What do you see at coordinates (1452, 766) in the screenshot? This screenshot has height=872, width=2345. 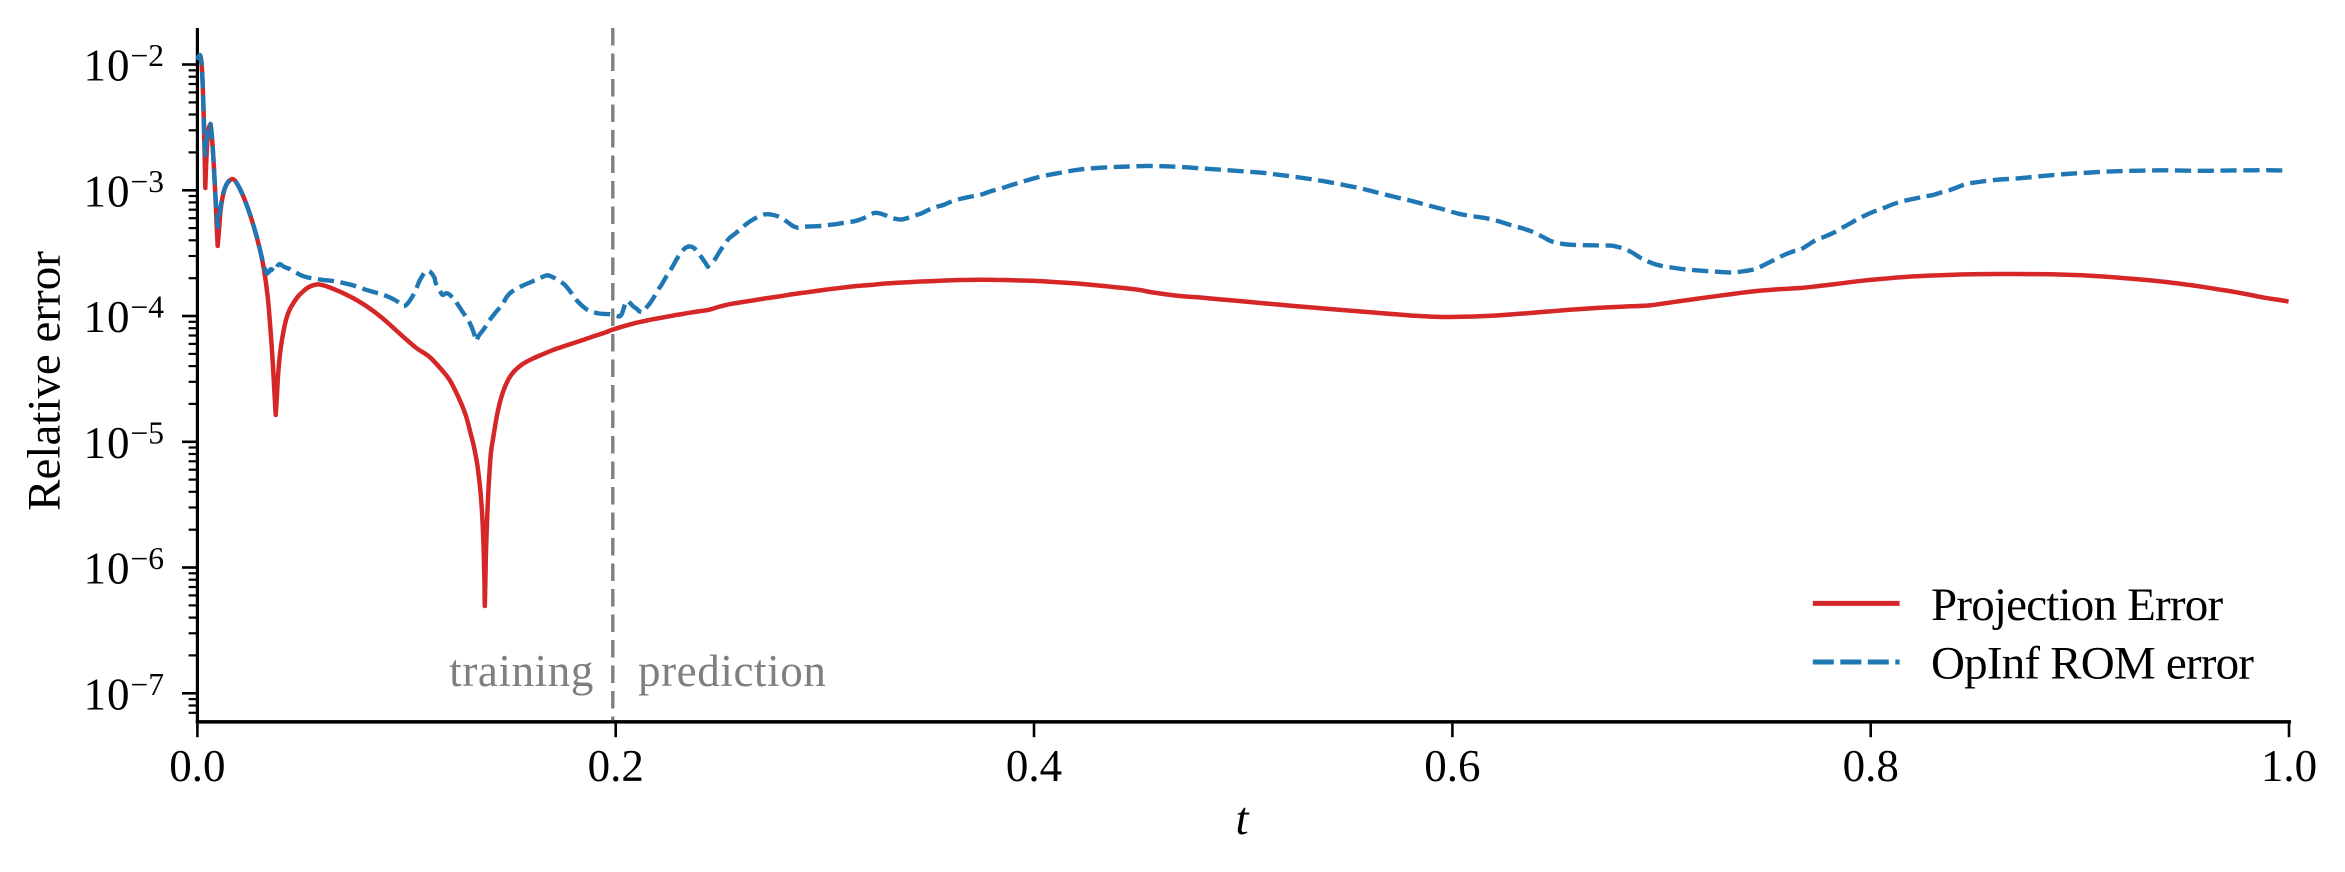 I see `svg-text: 0.6` at bounding box center [1452, 766].